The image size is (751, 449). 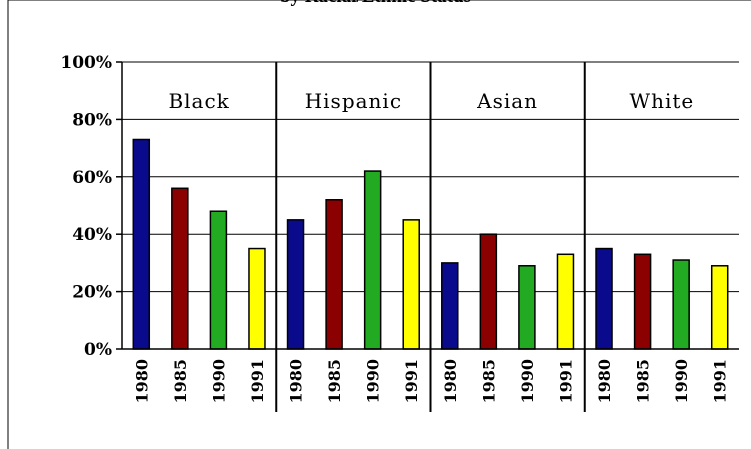 I want to click on bar-white-1991, so click(x=719, y=307).